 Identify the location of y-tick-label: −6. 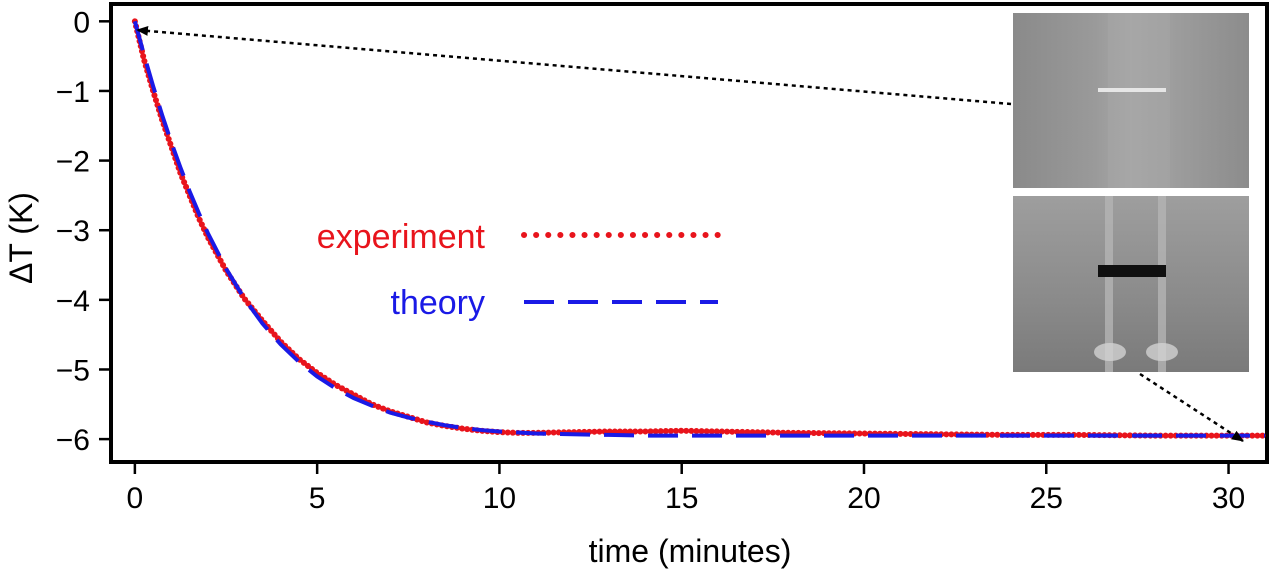
(73, 440).